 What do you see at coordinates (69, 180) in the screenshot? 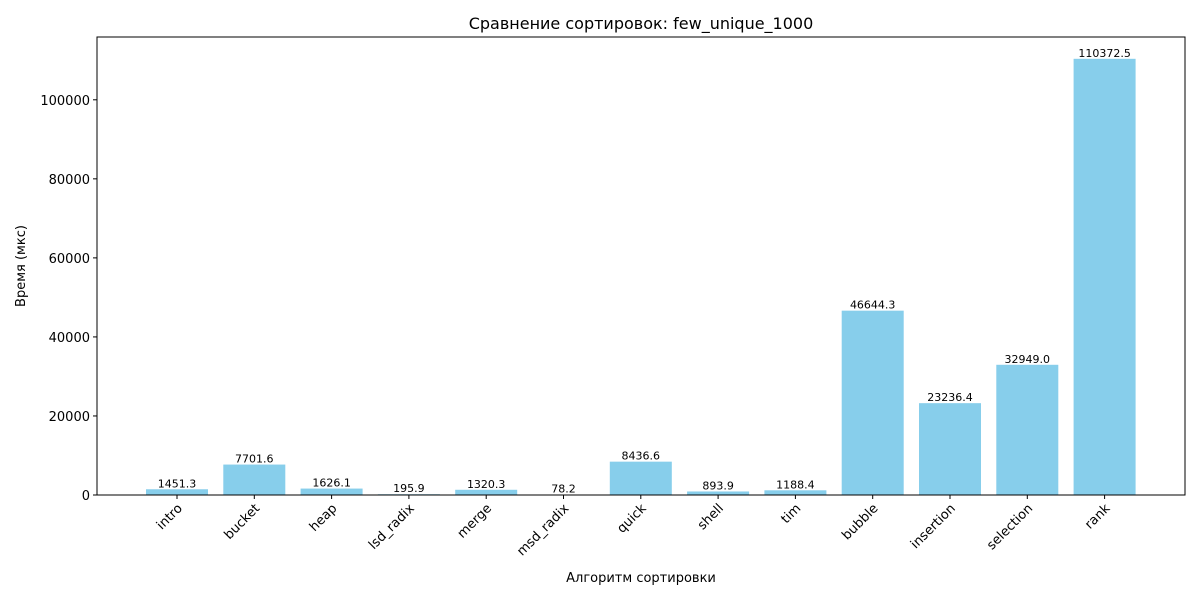
I see `y-tick-label-80000: 80000` at bounding box center [69, 180].